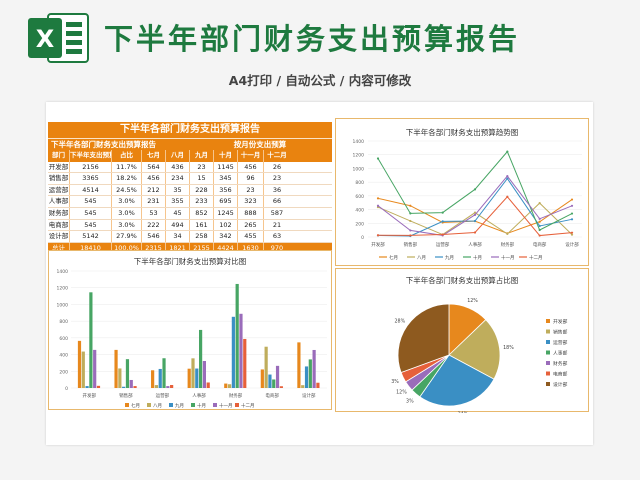 The height and width of the screenshot is (480, 640). What do you see at coordinates (312, 39) in the screenshot?
I see `page-title: 下半年部门财务支出预算报告` at bounding box center [312, 39].